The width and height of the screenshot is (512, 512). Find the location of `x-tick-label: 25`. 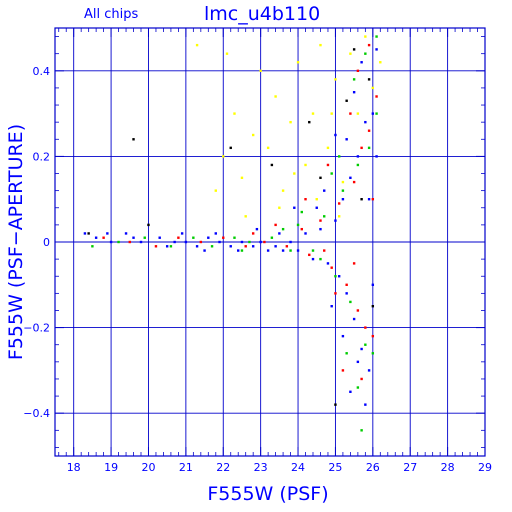

x-tick-label: 25 is located at coordinates (335, 467).